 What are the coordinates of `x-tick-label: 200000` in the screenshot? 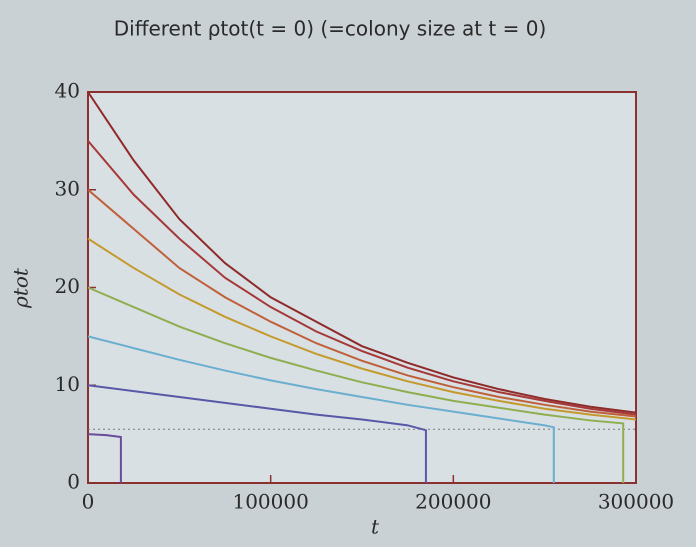 It's located at (453, 502).